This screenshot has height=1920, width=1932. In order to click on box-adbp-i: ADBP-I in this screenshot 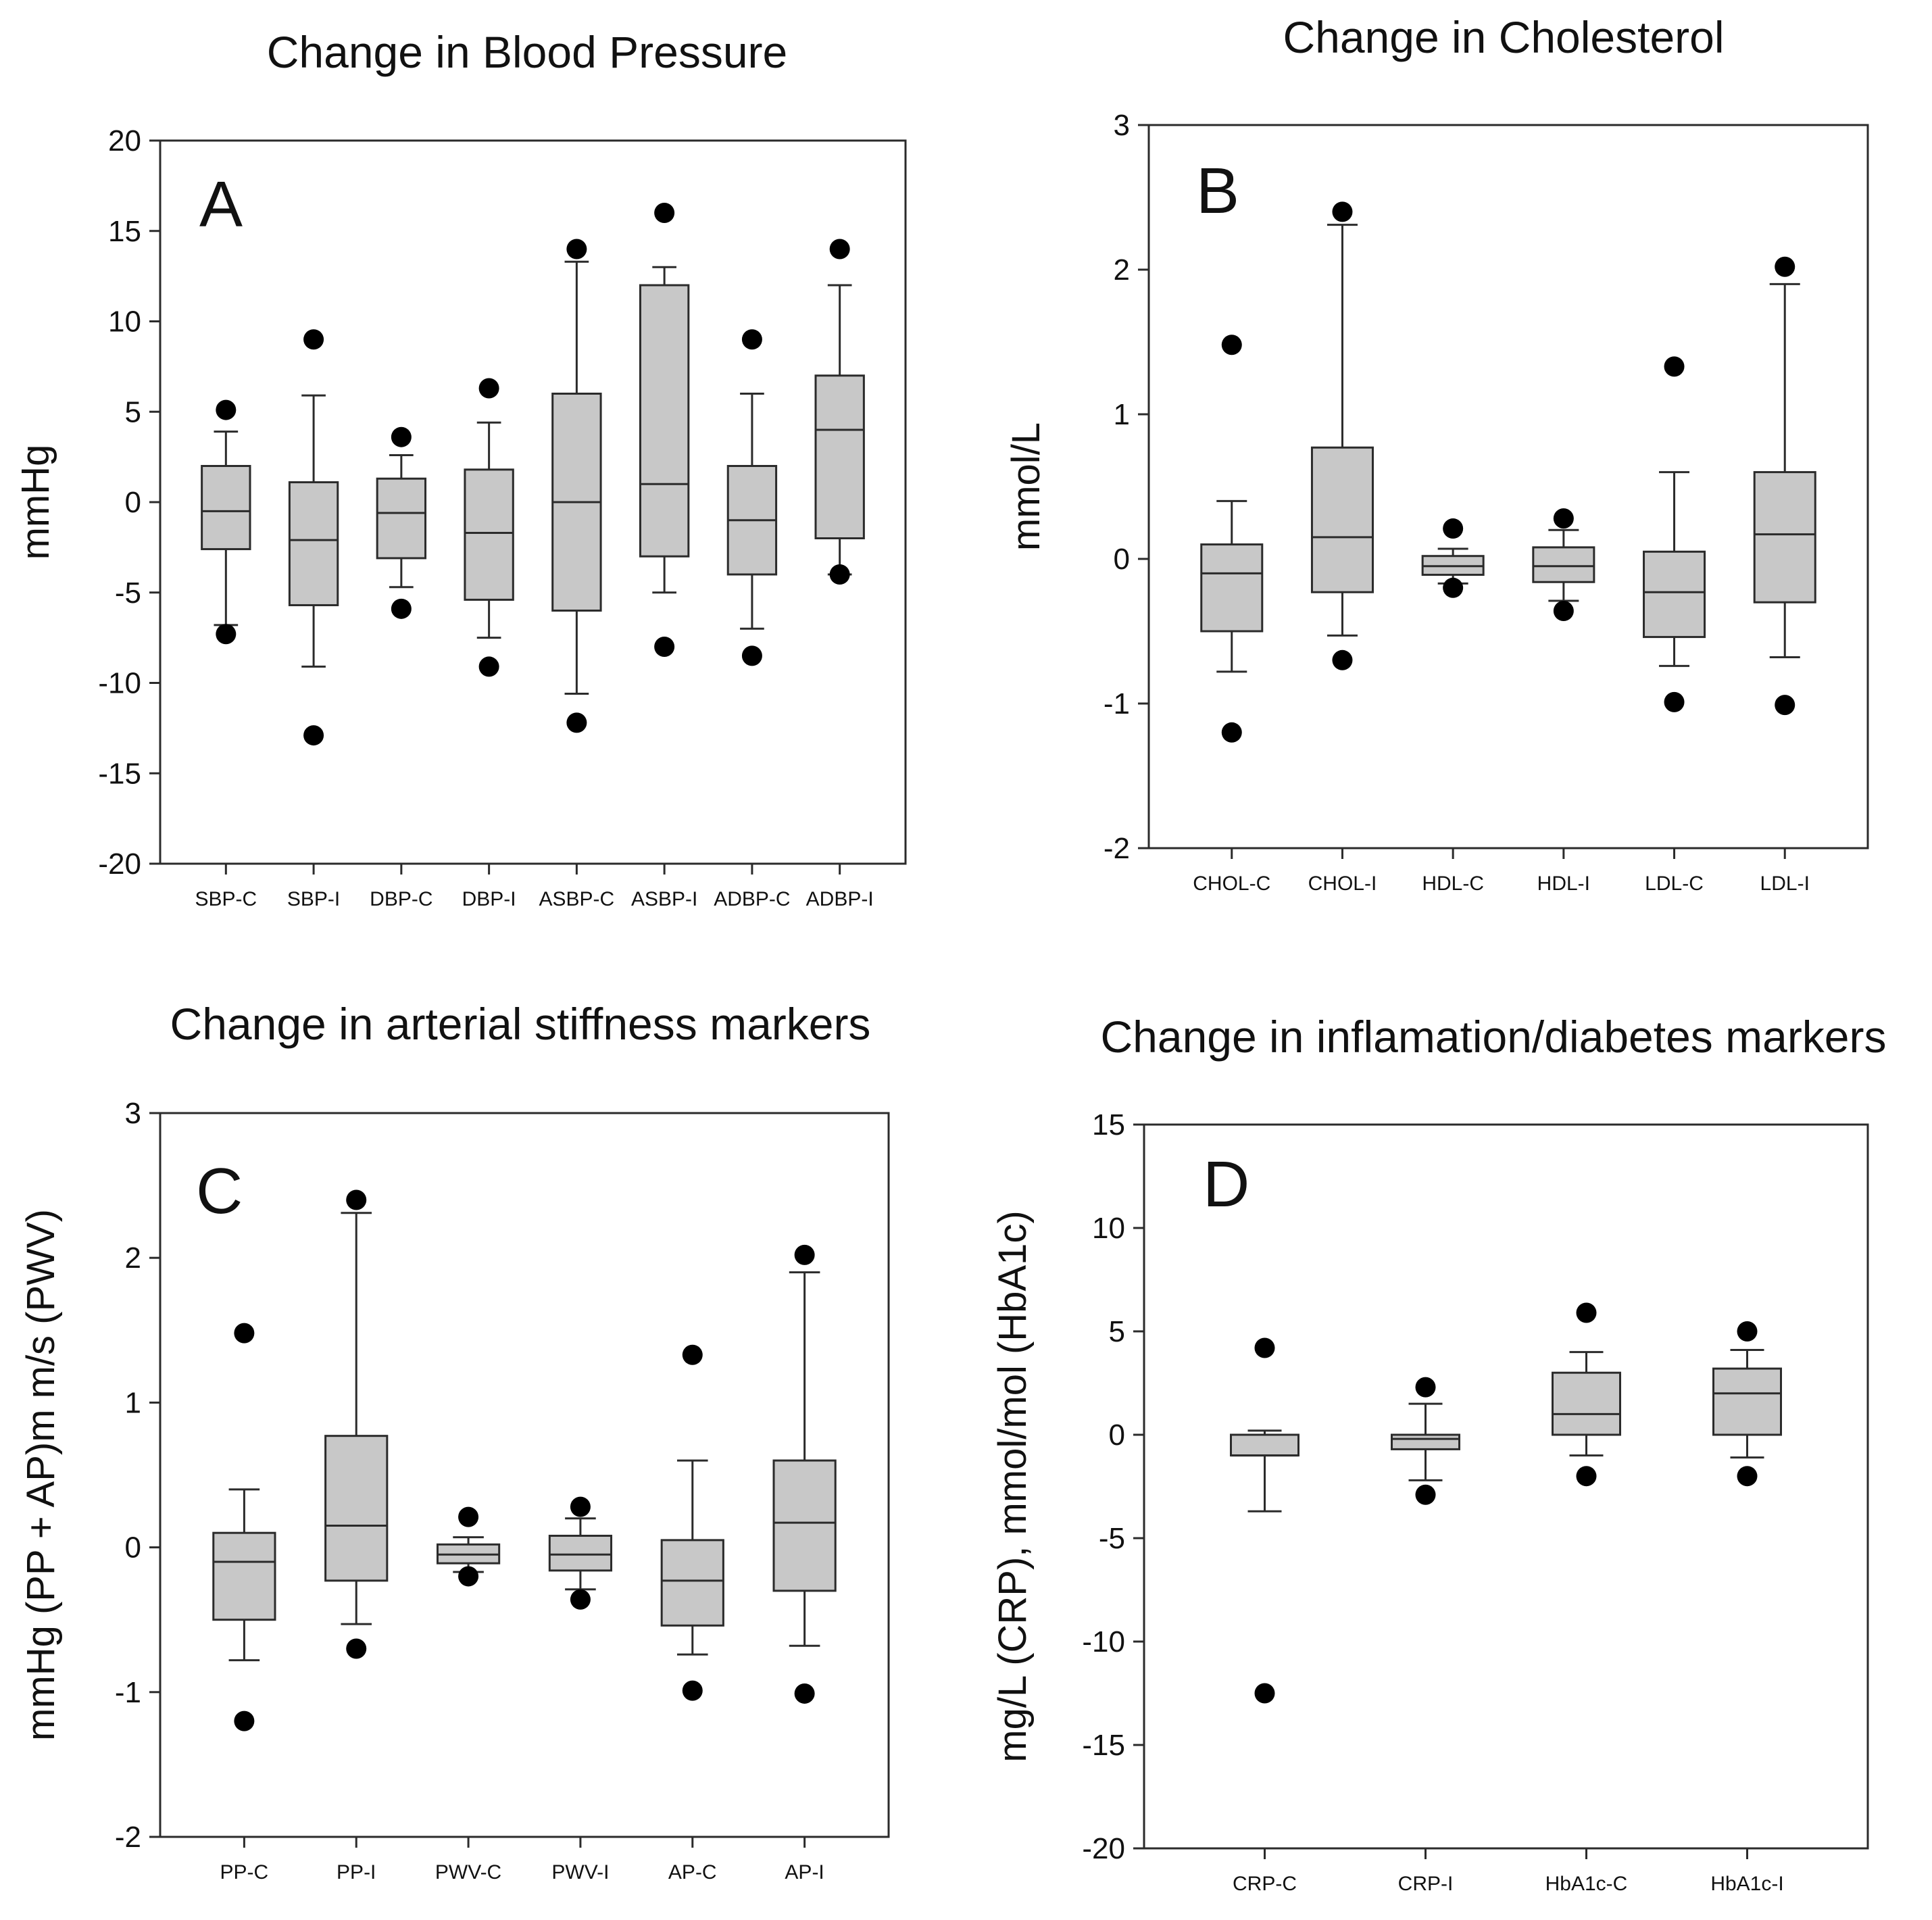, I will do `click(840, 574)`.